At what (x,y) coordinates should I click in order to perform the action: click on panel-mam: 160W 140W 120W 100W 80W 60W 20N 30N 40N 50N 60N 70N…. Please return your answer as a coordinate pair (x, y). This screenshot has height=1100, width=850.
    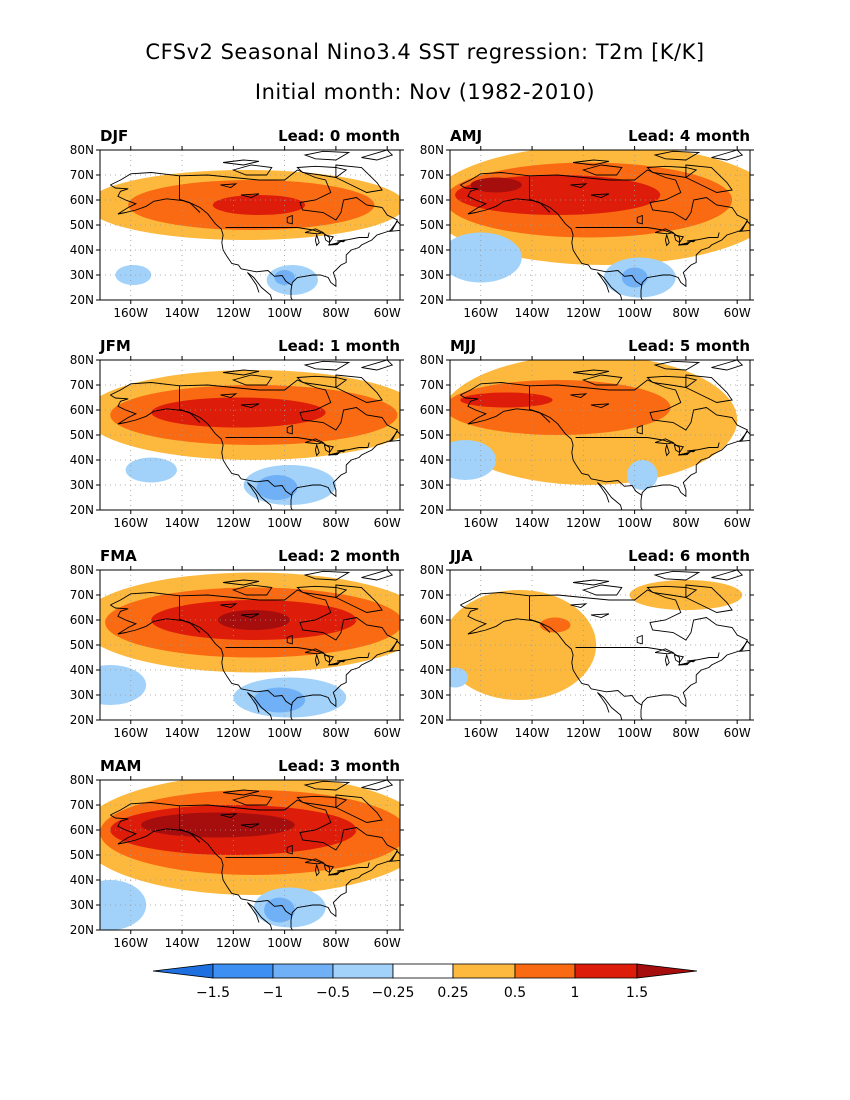
    Looking at the image, I should click on (237, 853).